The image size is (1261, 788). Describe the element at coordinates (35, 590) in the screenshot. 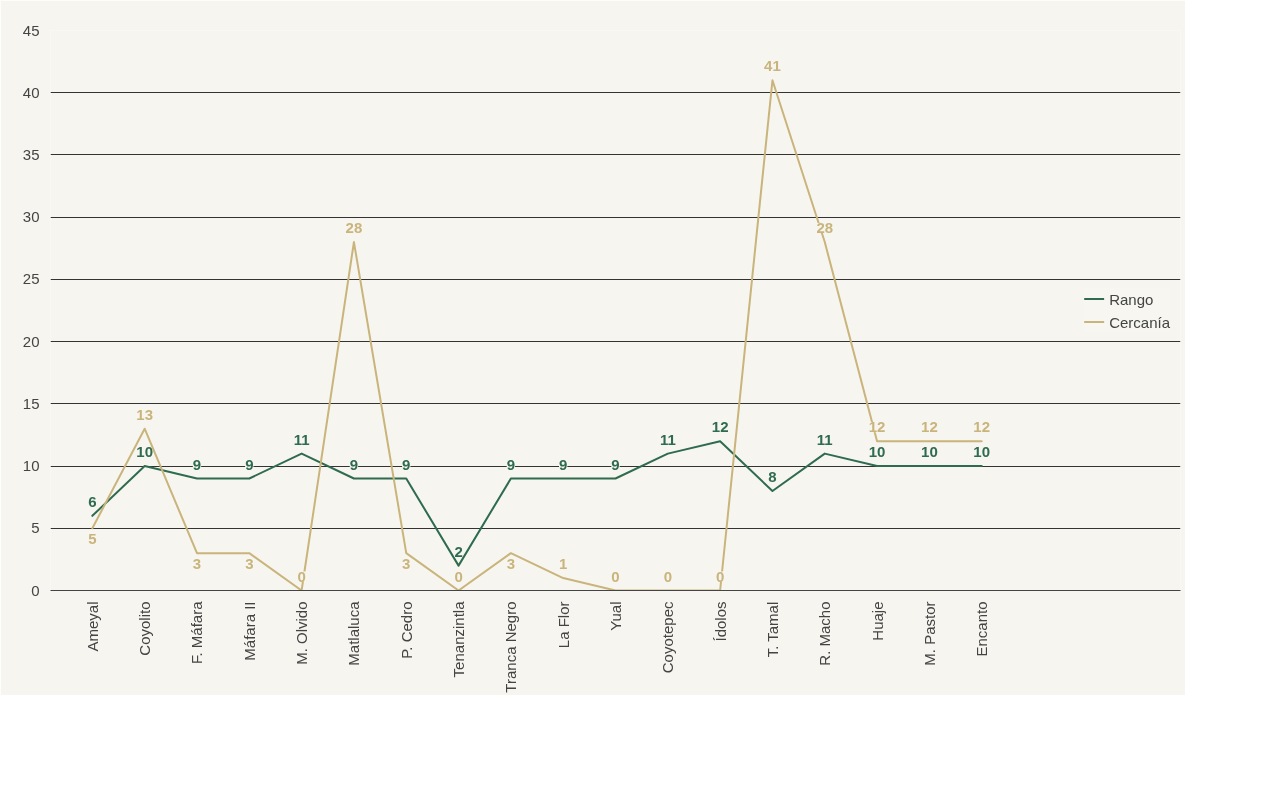

I see `y-tick-label: 0` at that location.